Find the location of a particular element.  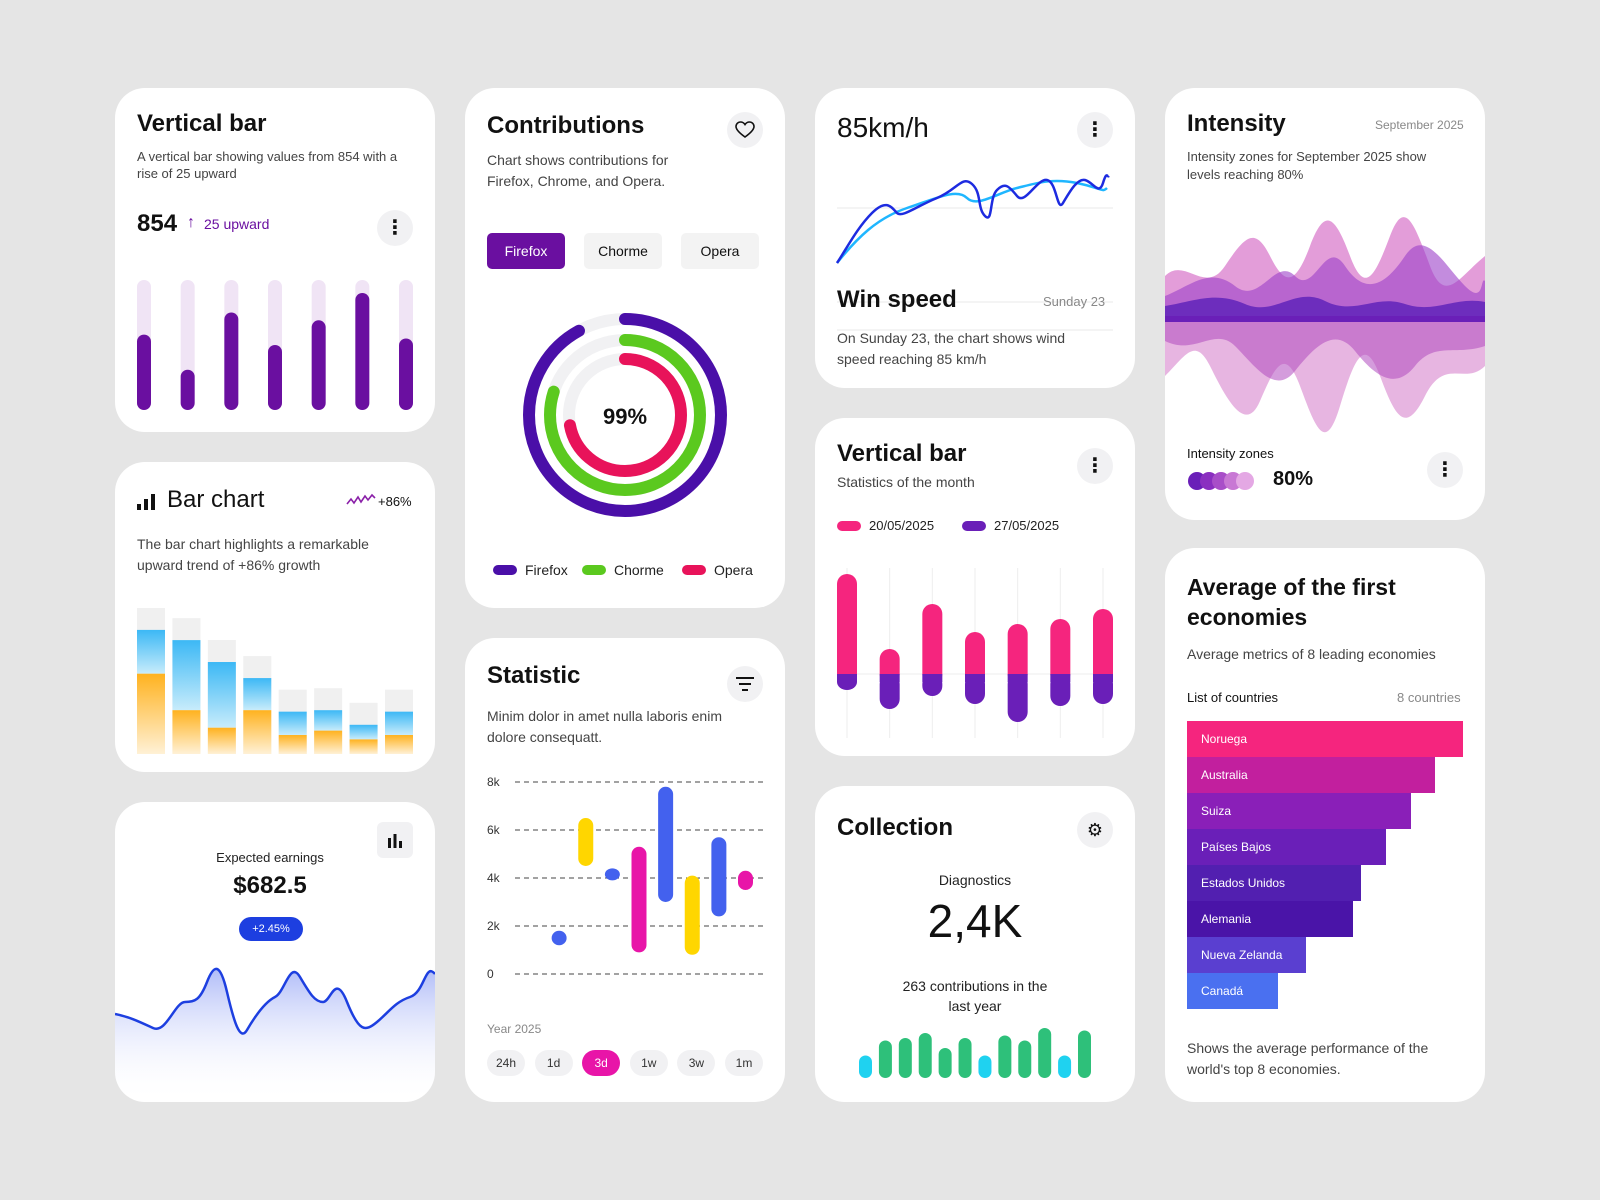

country-row: Alemania is located at coordinates (1270, 919).